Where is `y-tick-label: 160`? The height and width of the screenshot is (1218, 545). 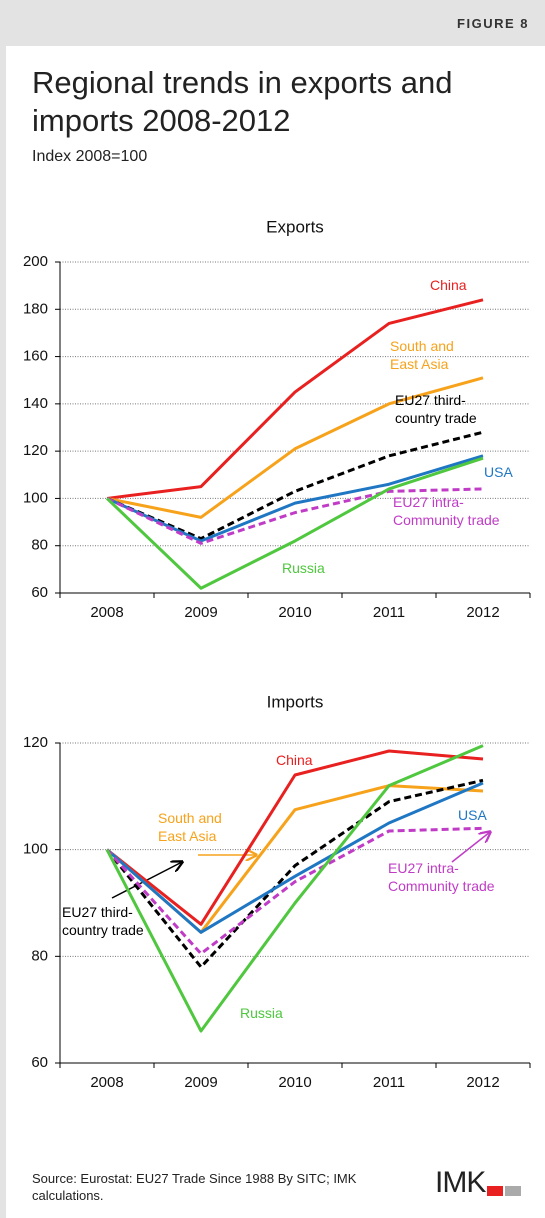 y-tick-label: 160 is located at coordinates (35, 356).